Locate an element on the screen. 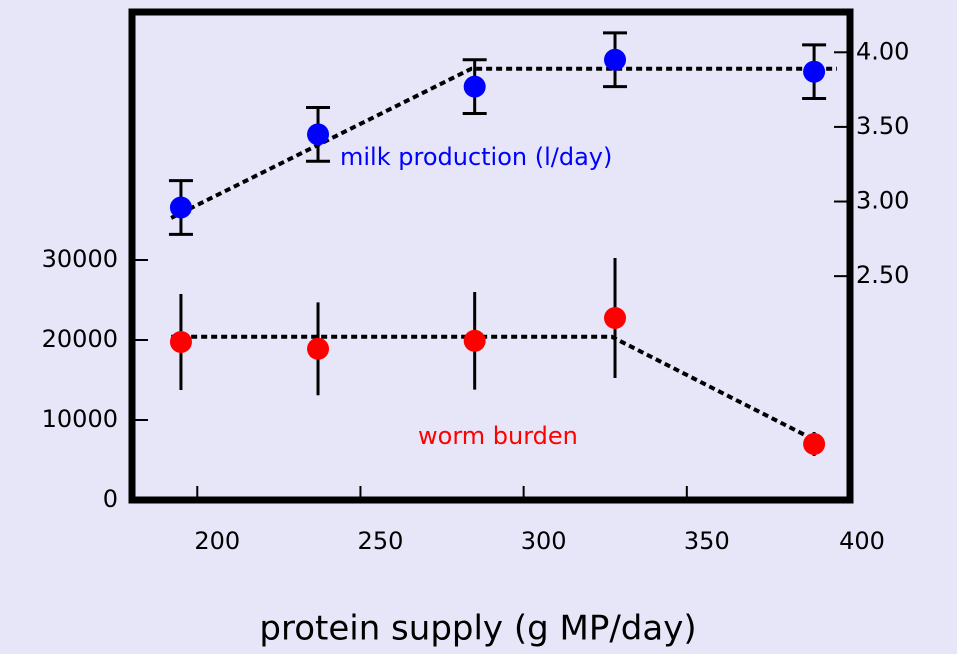  y2-tick-label: 4.00 is located at coordinates (882, 51).